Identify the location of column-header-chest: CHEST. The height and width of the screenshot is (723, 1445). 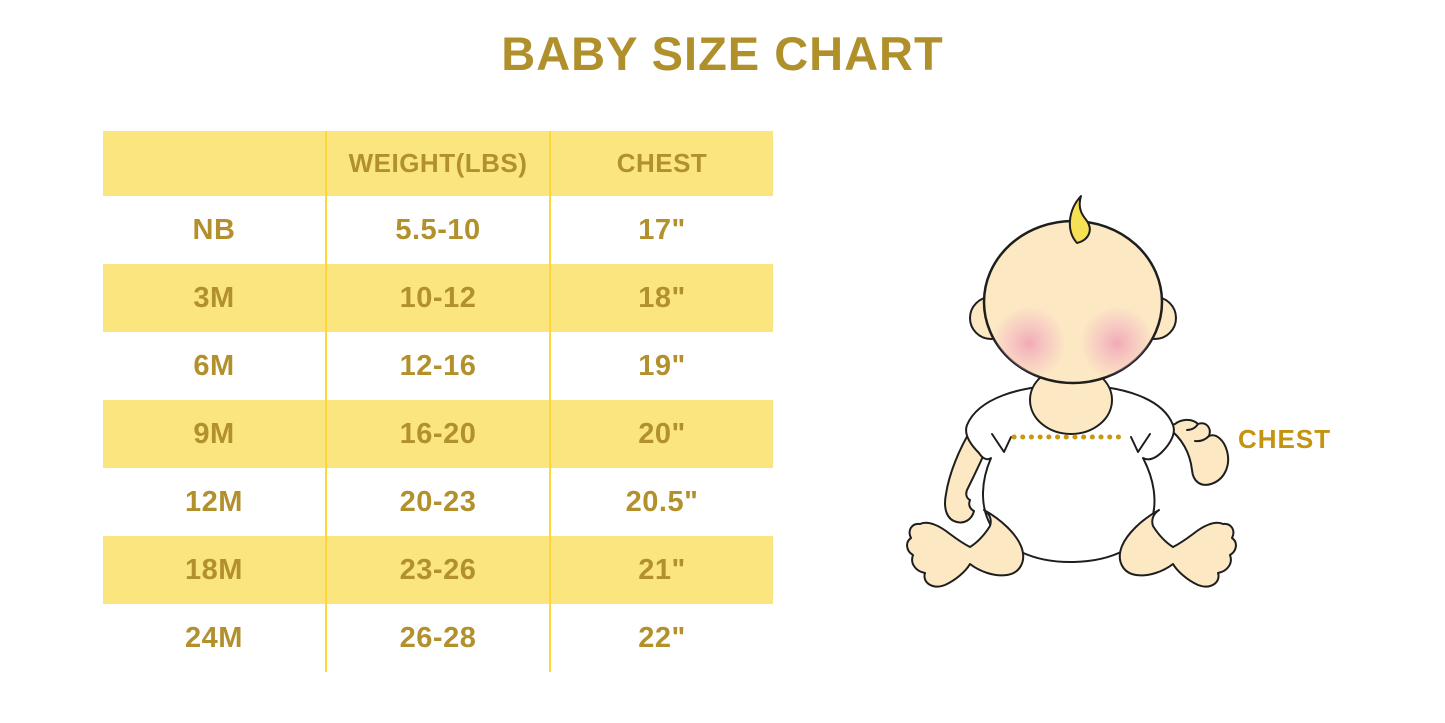
(661, 163).